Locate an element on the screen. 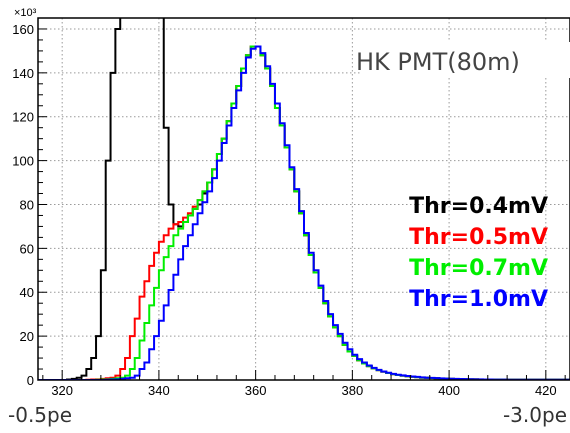 The image size is (570, 433). bottom-left-label: -0.5pe is located at coordinates (40, 415).